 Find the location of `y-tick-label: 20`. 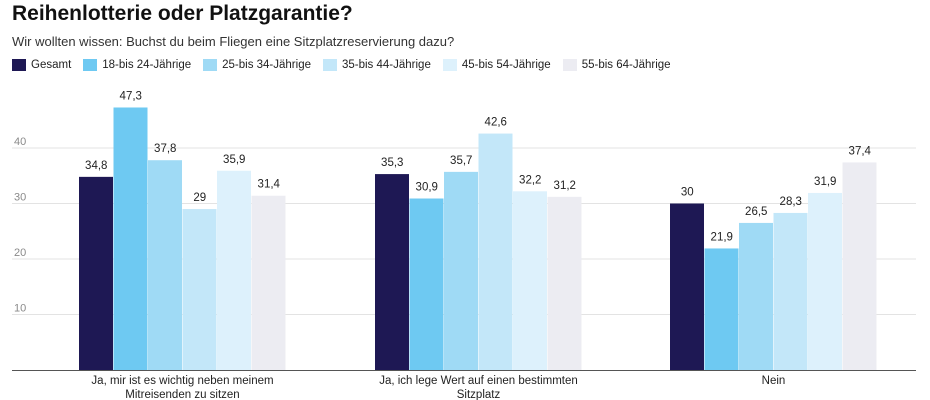

y-tick-label: 20 is located at coordinates (20, 253).